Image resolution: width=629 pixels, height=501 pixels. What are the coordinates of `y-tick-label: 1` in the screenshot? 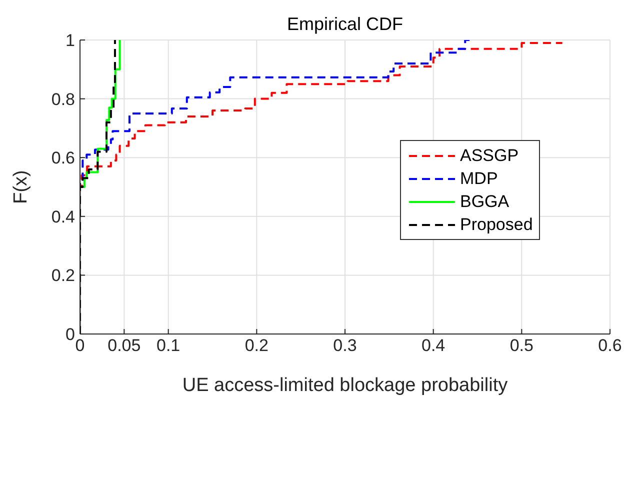 It's located at (70, 40).